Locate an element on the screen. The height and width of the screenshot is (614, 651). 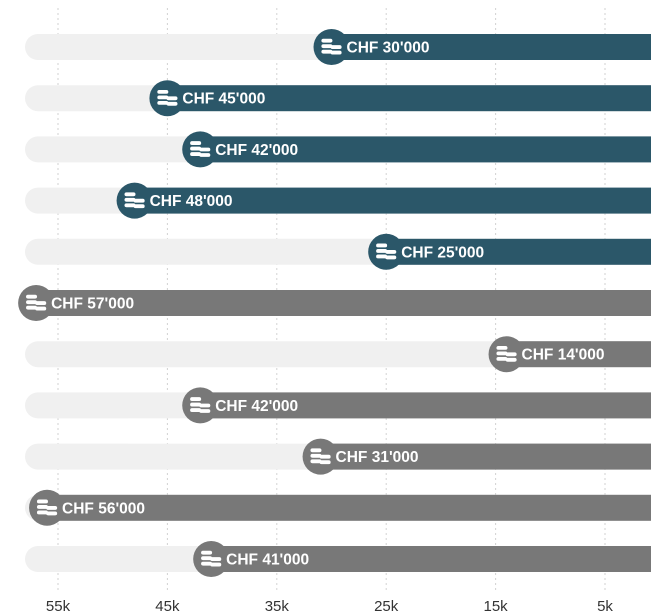
data-label: CHF 48'000 is located at coordinates (191, 201).